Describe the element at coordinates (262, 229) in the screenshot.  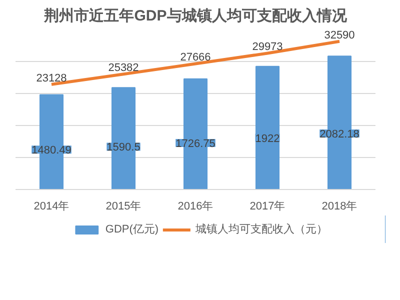
I see `legend-label: 城镇人均可支配收入（元）` at that location.